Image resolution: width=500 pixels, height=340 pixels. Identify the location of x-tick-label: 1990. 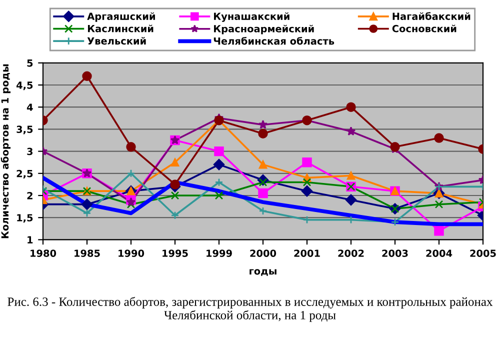
(131, 253).